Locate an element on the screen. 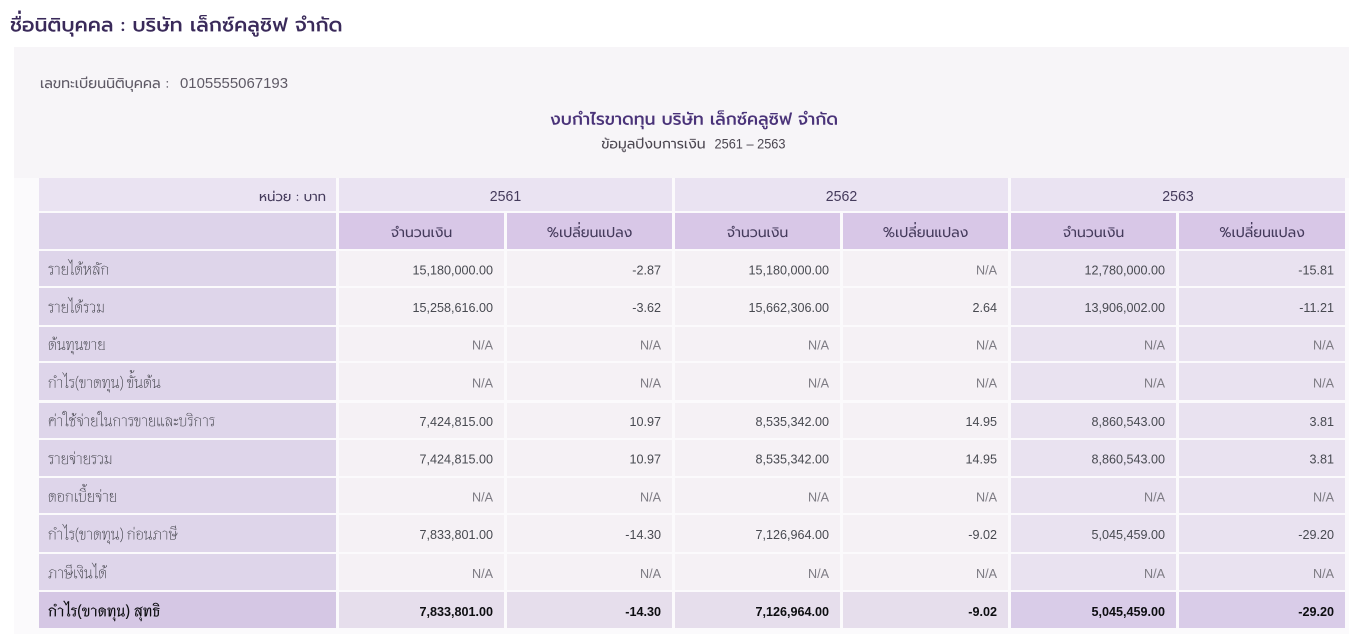 Image resolution: width=1349 pixels, height=634 pixels. svg-text: -15.81 is located at coordinates (1316, 270).